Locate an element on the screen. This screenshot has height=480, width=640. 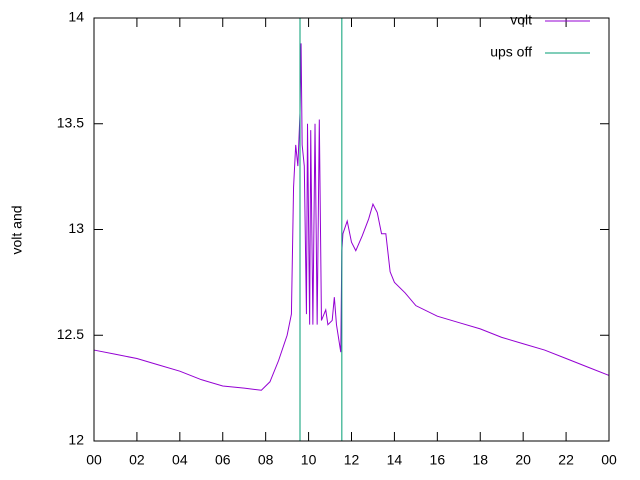
legend-label: volt is located at coordinates (521, 20).